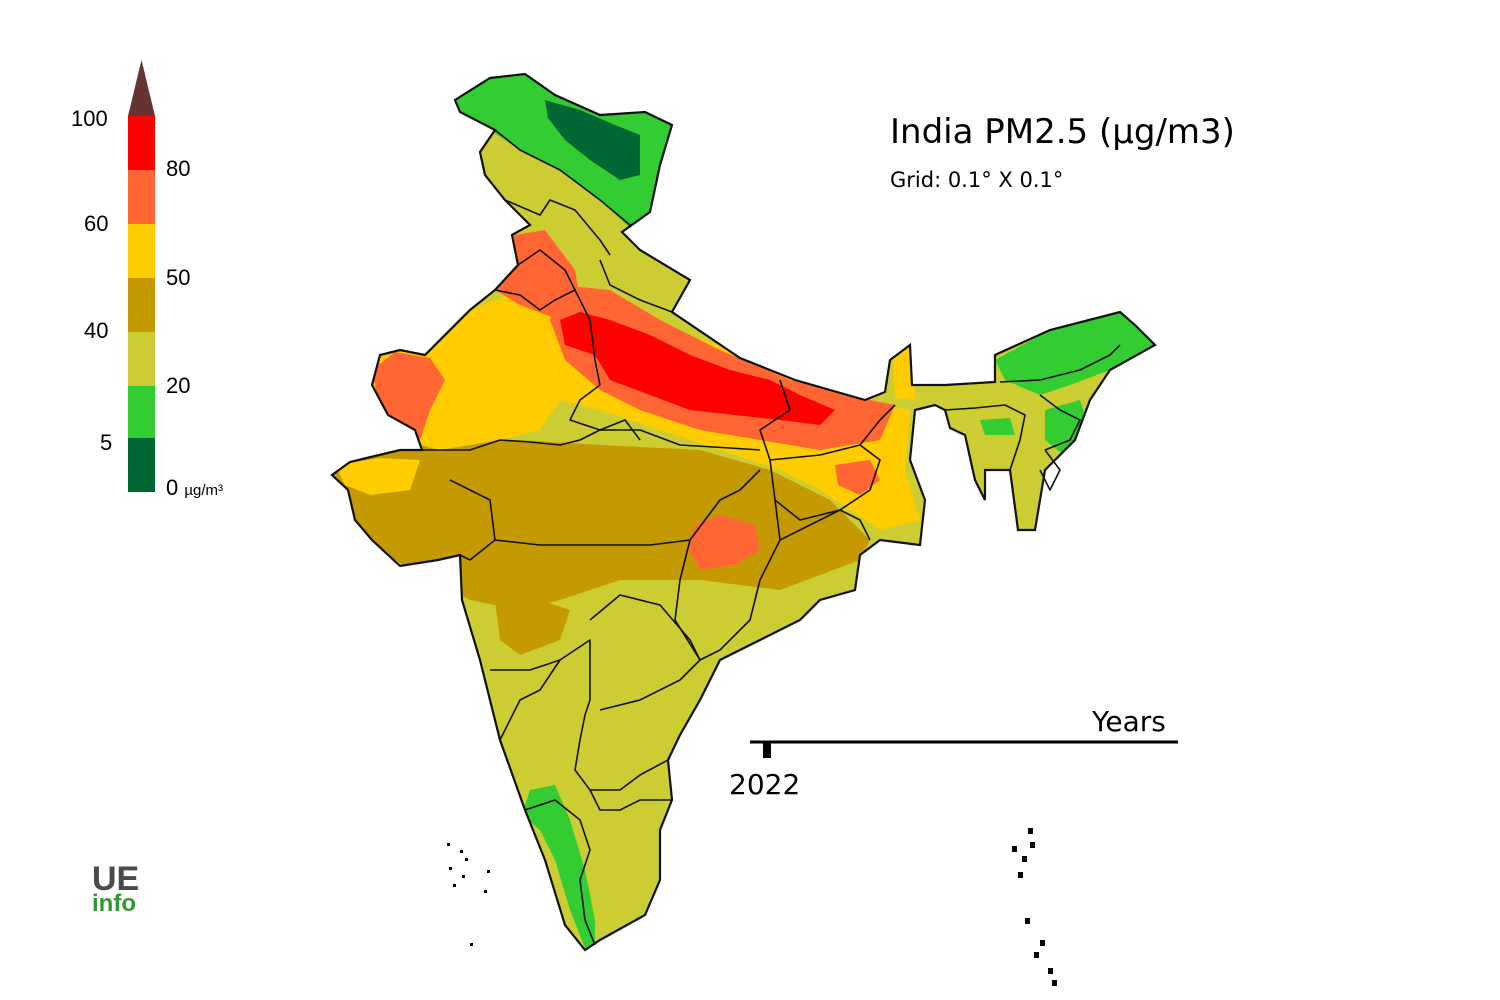 This screenshot has width=1500, height=1000. Describe the element at coordinates (752, 907) in the screenshot. I see `islands` at that location.